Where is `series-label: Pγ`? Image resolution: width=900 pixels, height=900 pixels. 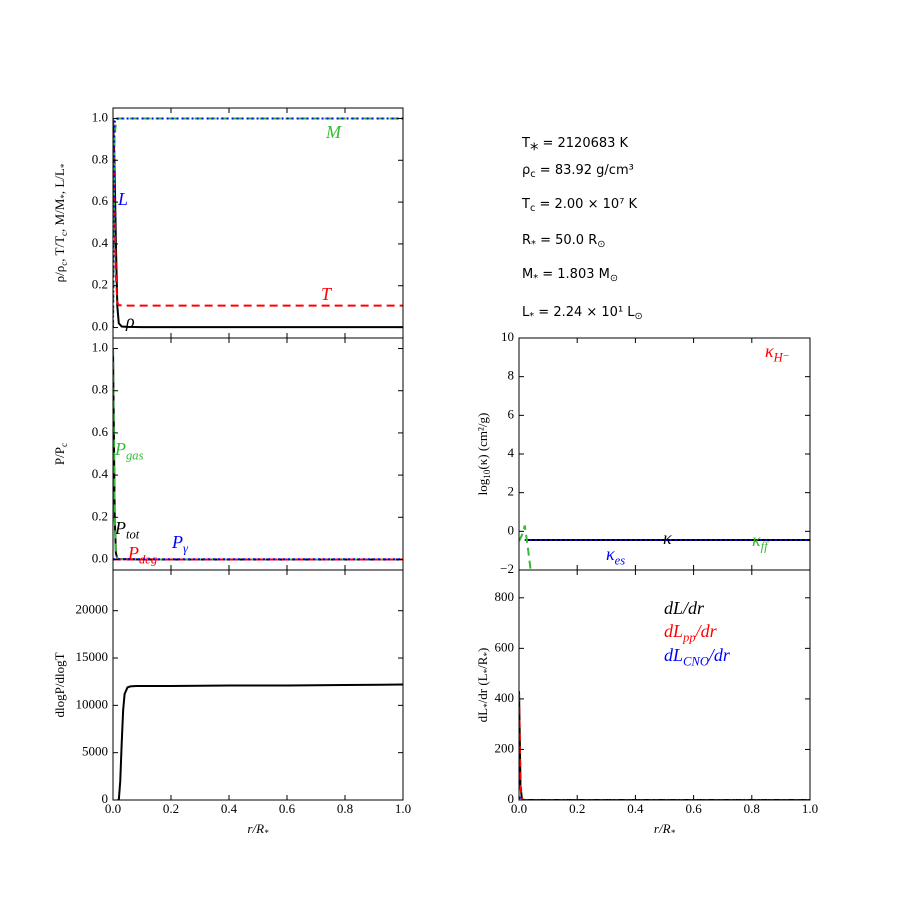 series-label: Pγ is located at coordinates (180, 543).